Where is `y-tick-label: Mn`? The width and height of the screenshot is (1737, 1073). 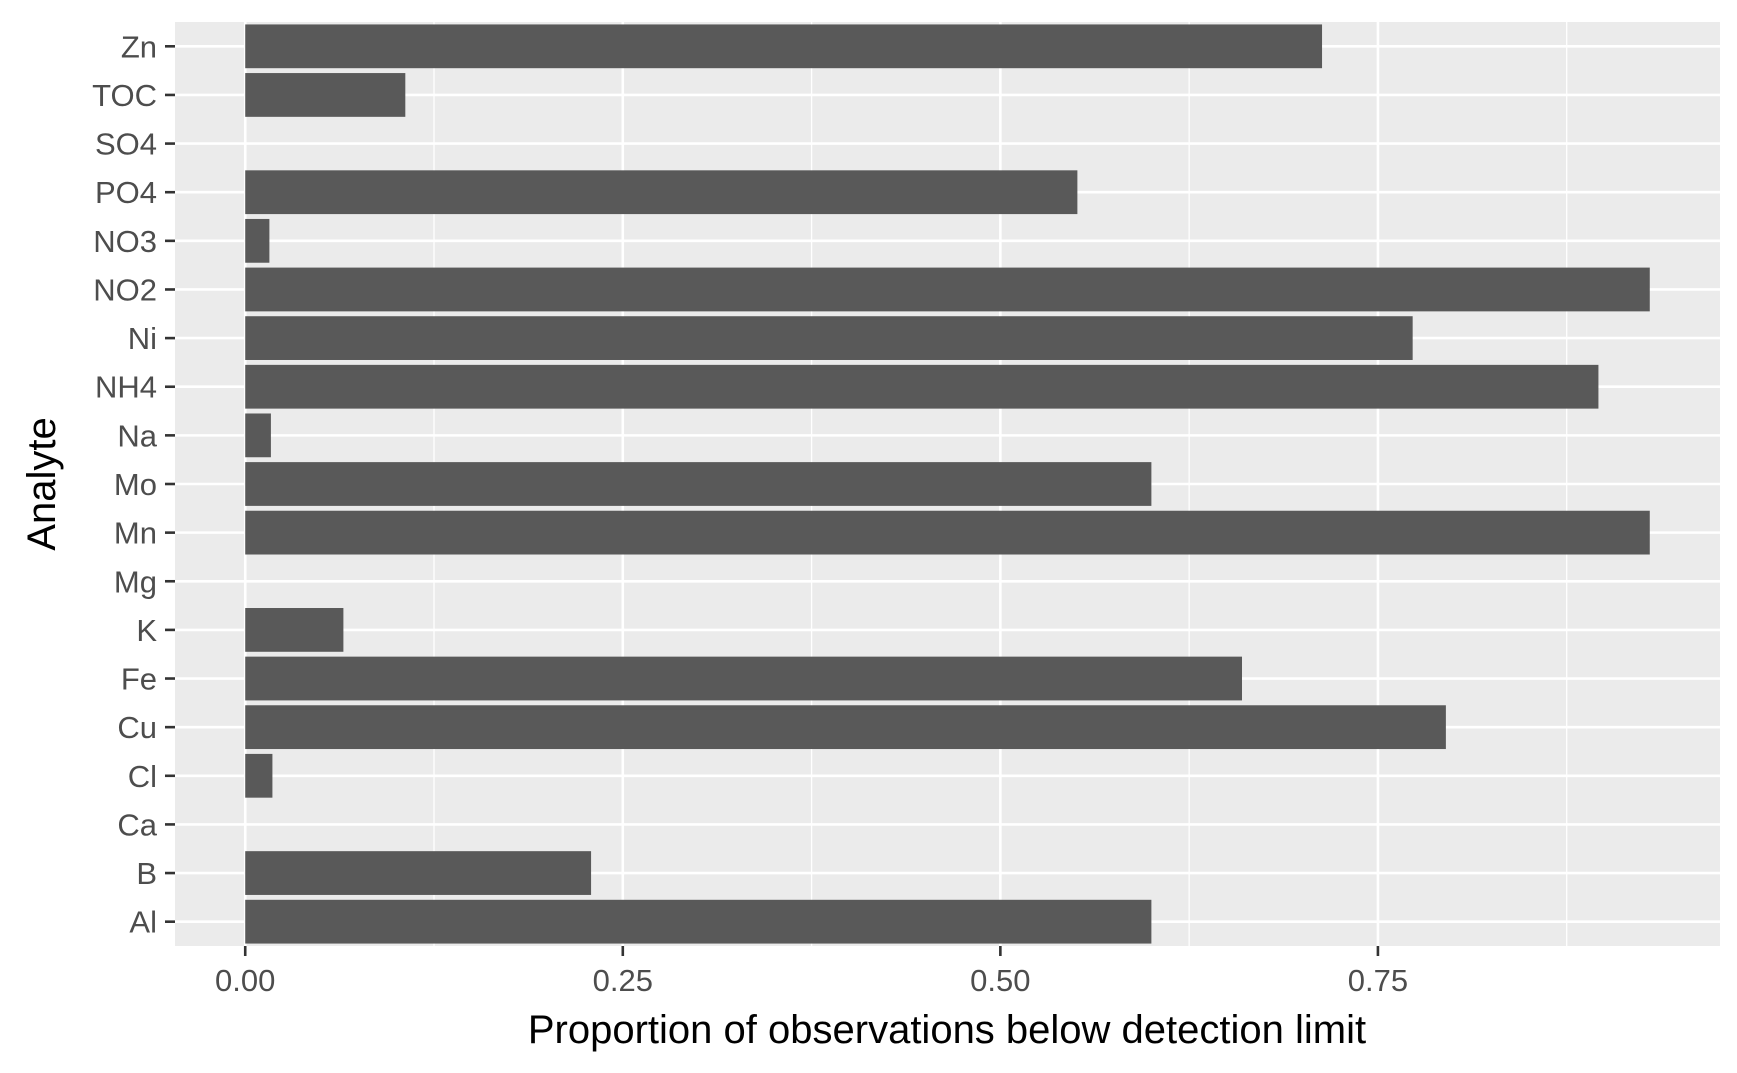 y-tick-label: Mn is located at coordinates (135, 533).